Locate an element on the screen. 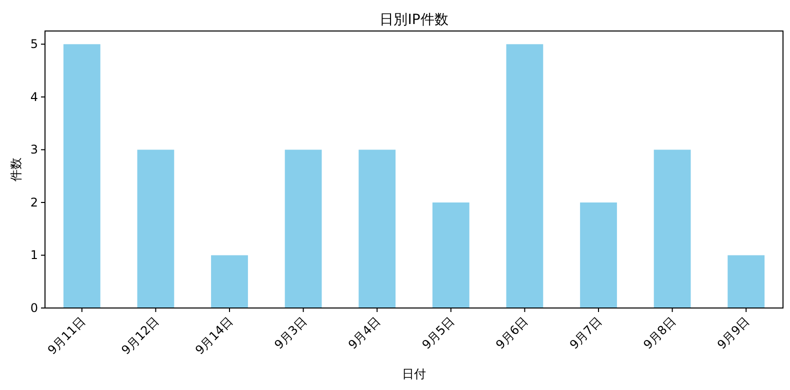  x-tick-label: 9月8日 is located at coordinates (659, 333).